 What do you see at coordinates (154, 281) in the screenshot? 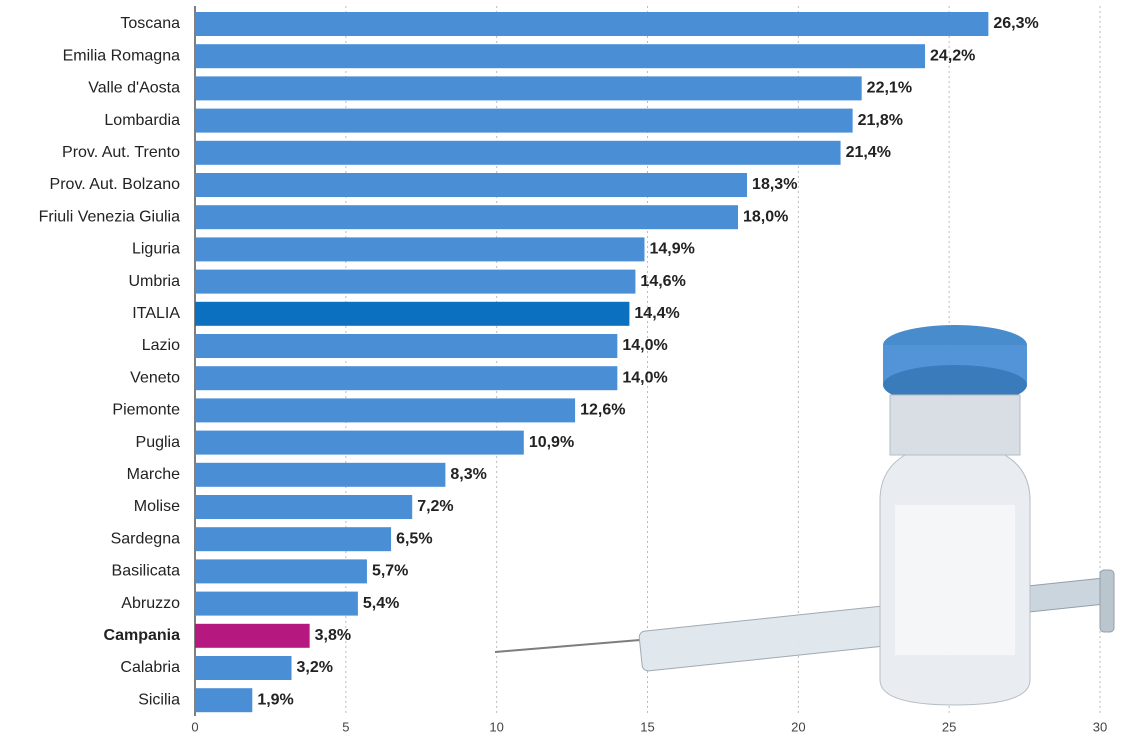
I see `y-tick-label: Umbria` at bounding box center [154, 281].